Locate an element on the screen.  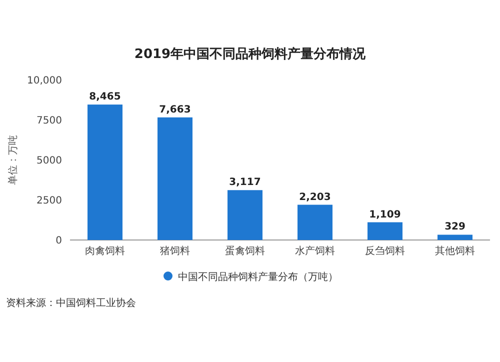
legend-label: 中国不同品种饲料产量分布（万吨） is located at coordinates (258, 277).